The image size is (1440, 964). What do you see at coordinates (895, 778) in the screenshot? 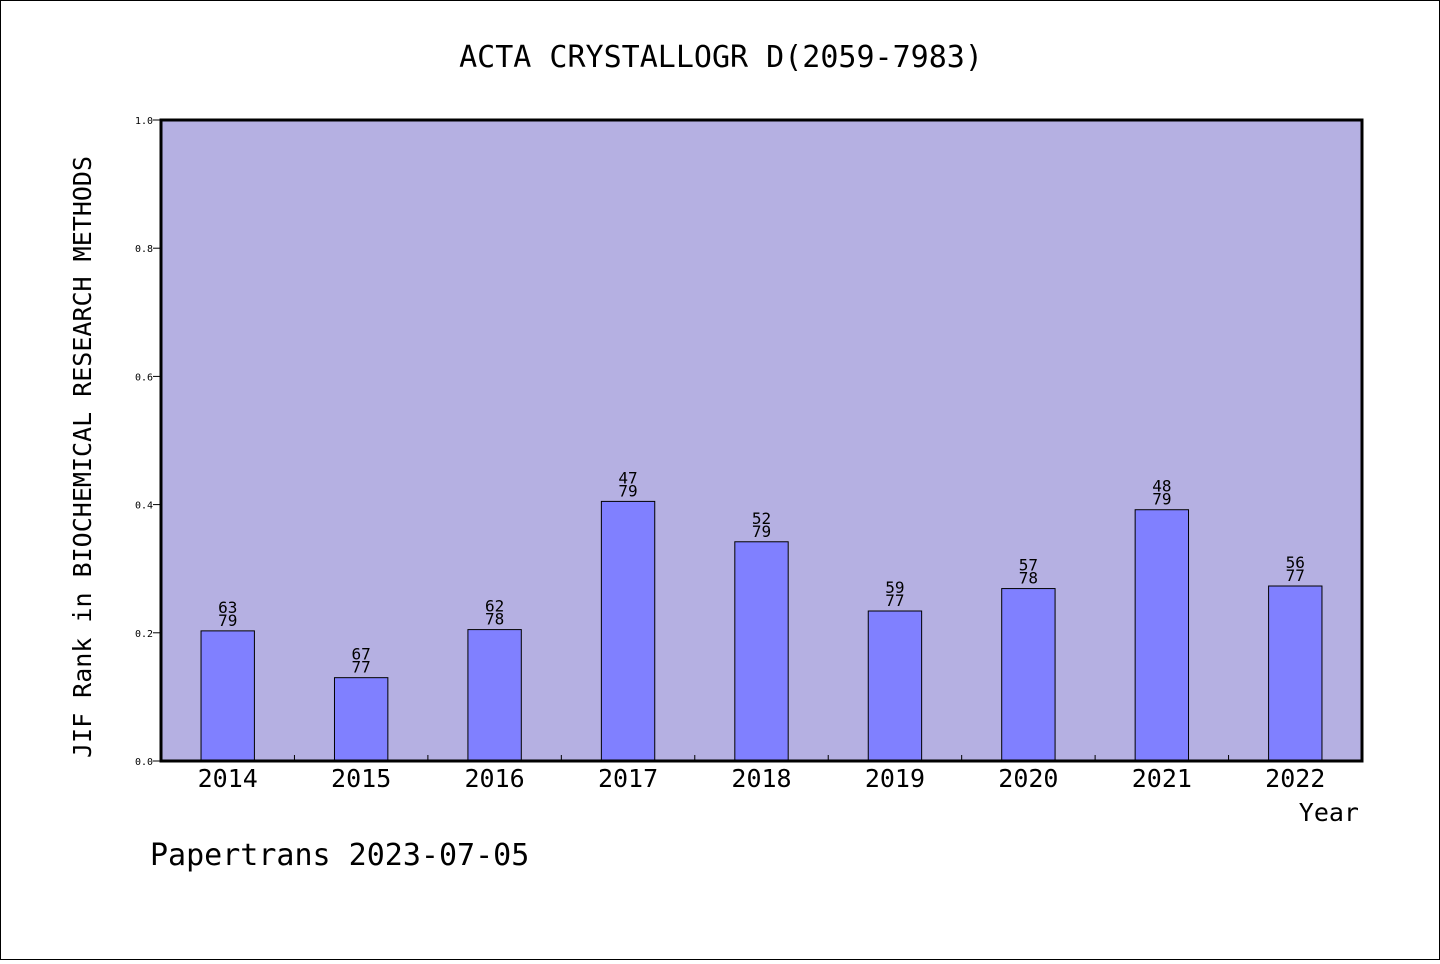
I see `x-tick-label: 2019` at bounding box center [895, 778].